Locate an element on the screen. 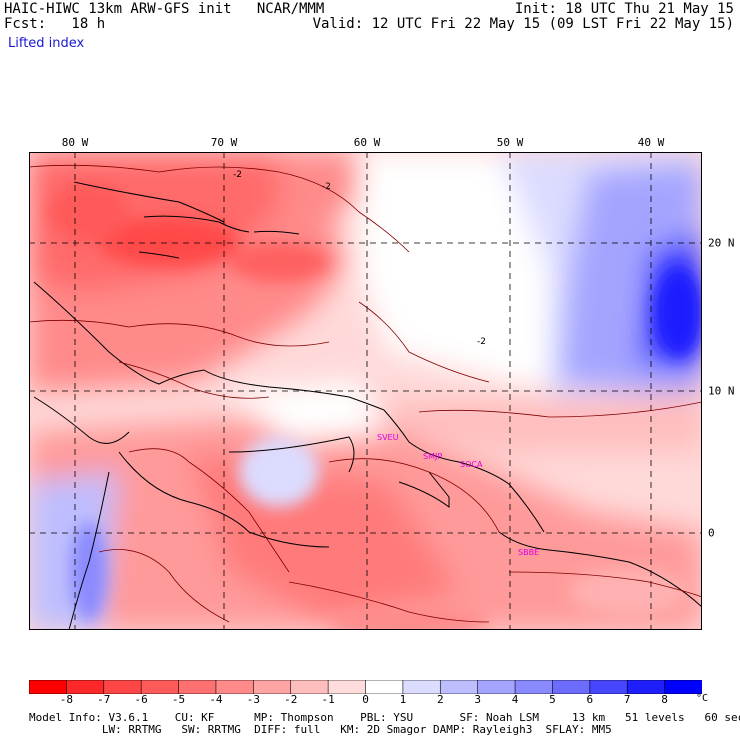 Image resolution: width=740 pixels, height=740 pixels. colorbar-tick-label: -6 is located at coordinates (141, 699).